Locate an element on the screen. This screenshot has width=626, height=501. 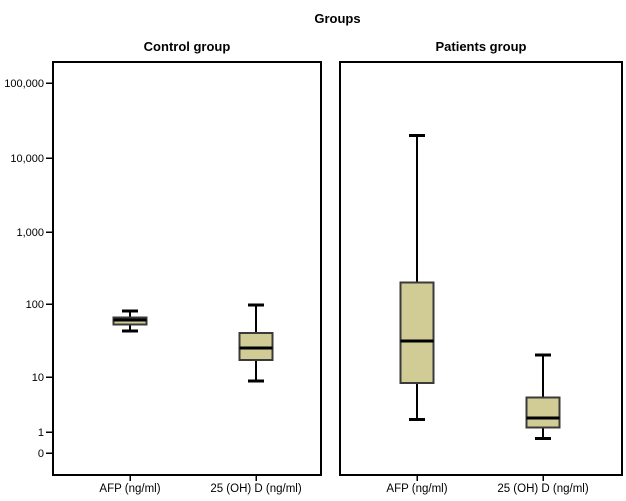
y-tick-label-100000: 100,000 is located at coordinates (24, 84).